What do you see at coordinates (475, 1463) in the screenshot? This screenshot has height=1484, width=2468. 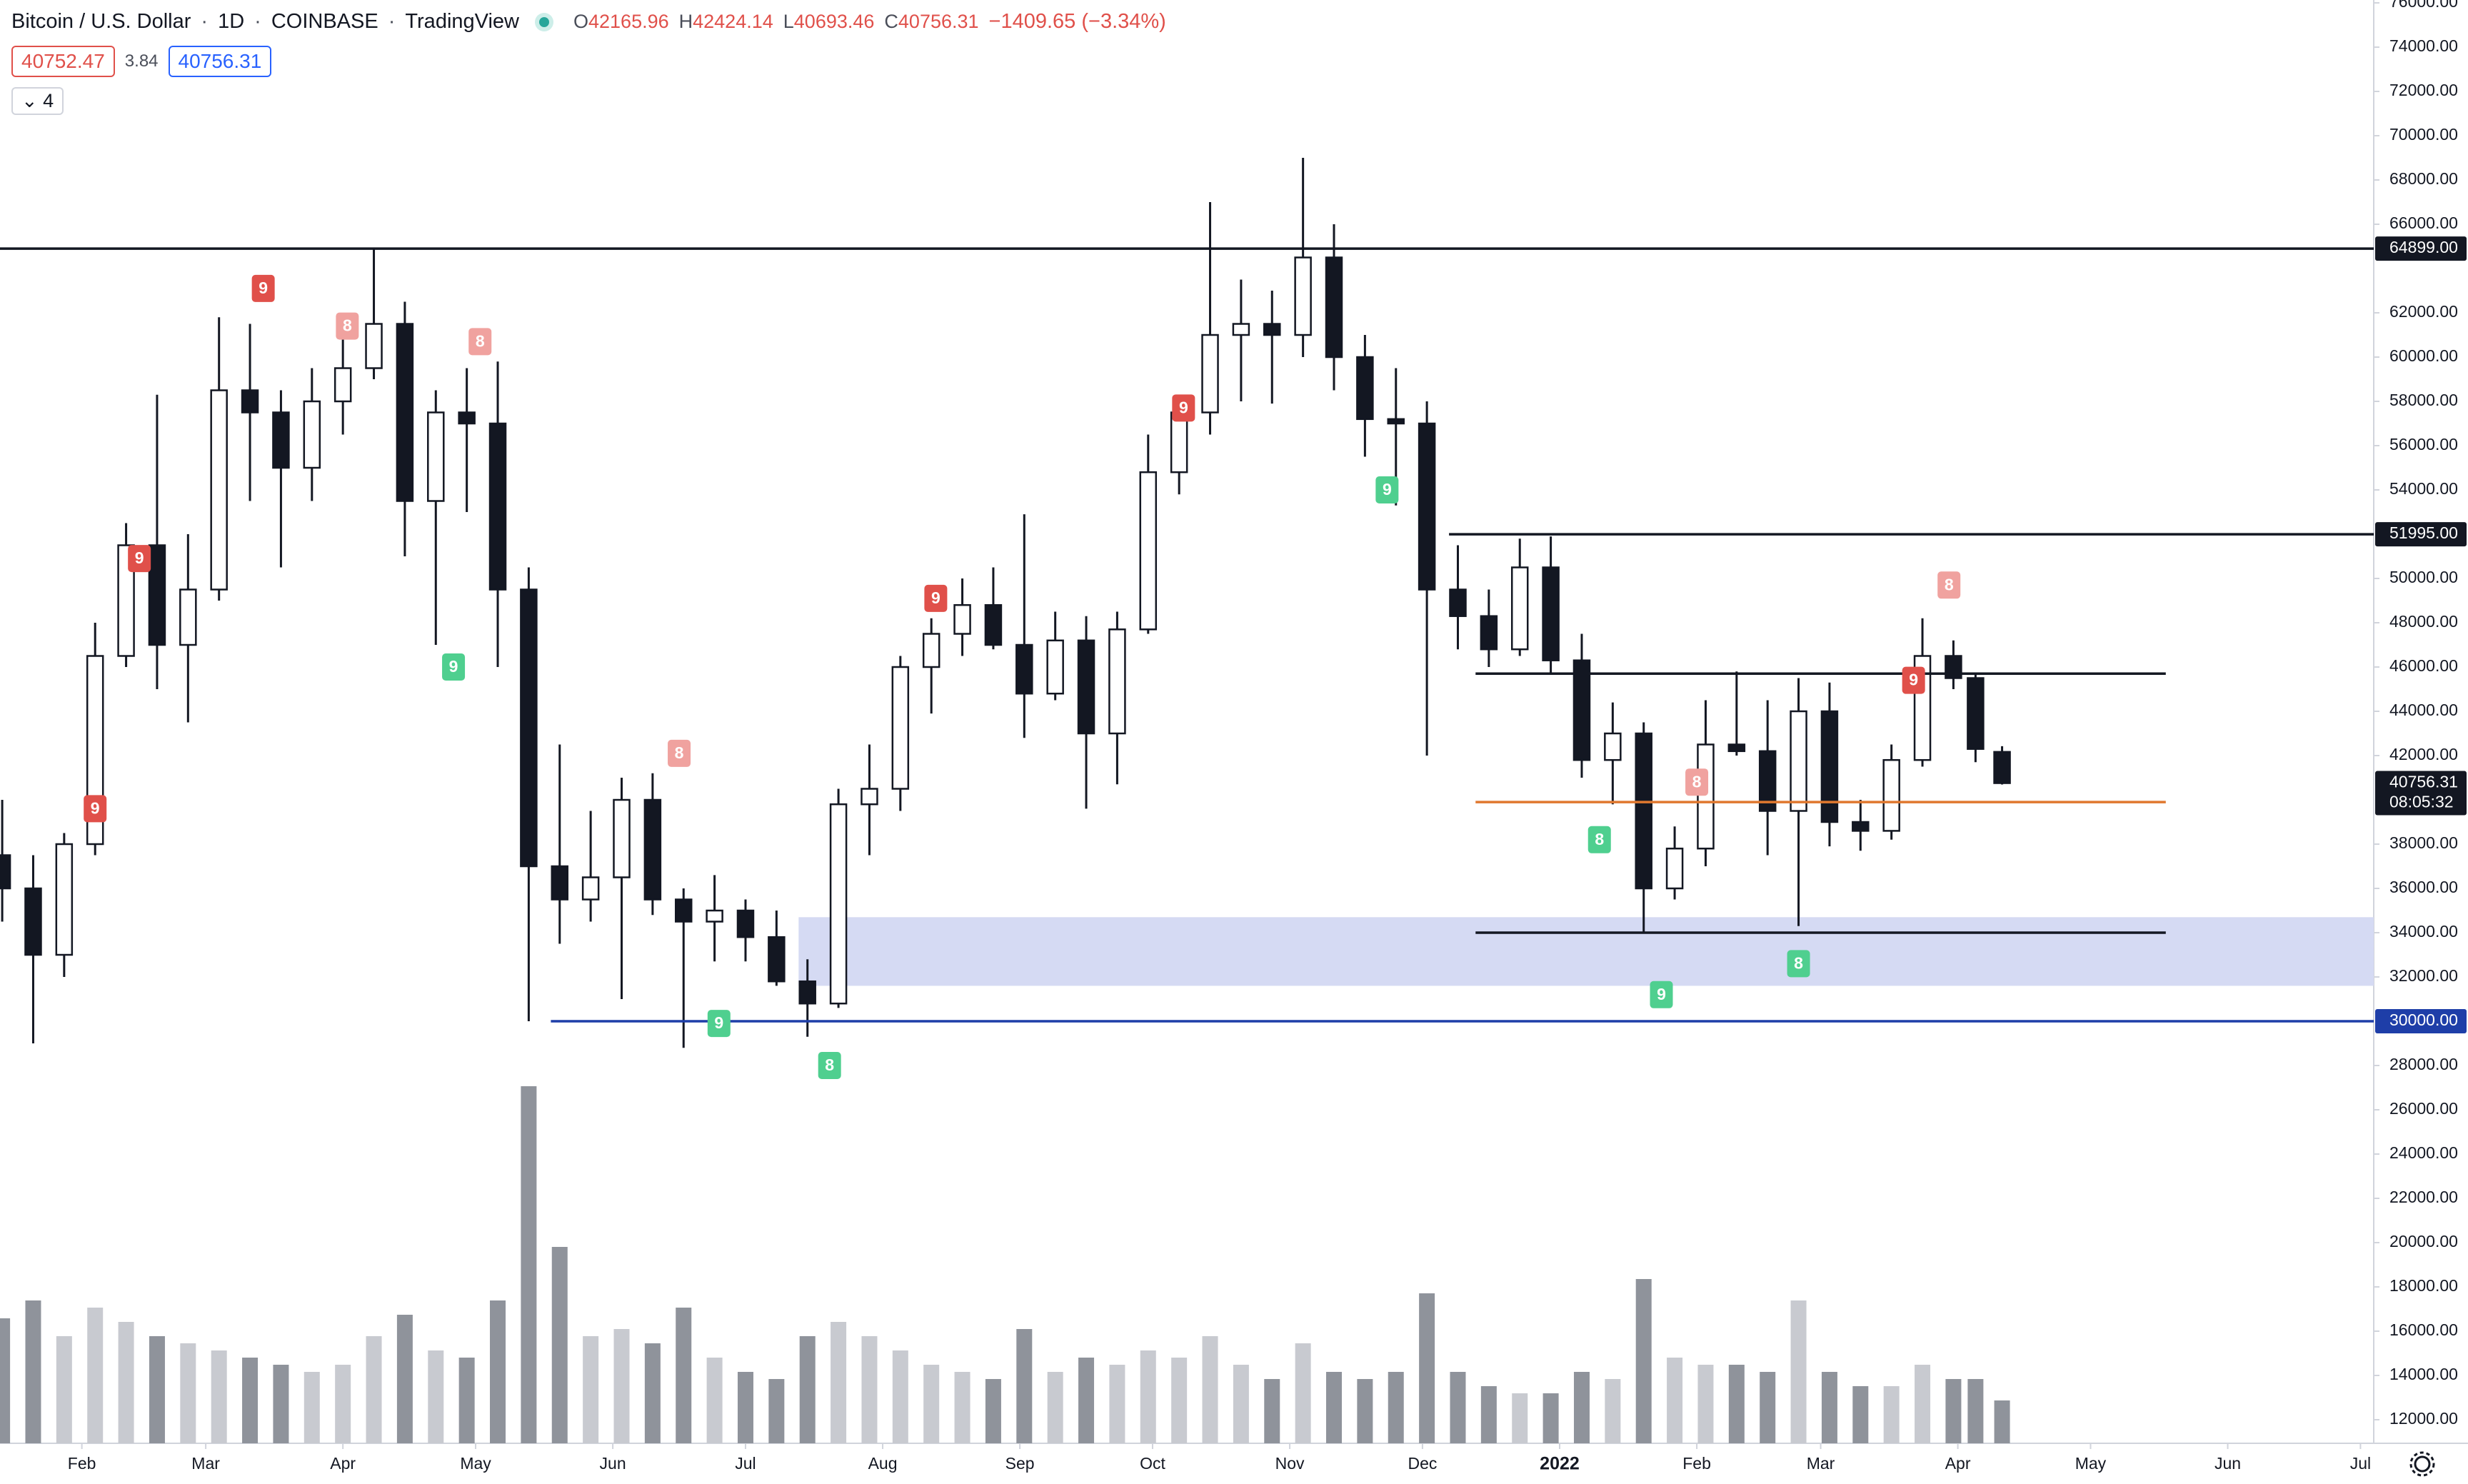 I see `x-tick-label: May` at bounding box center [475, 1463].